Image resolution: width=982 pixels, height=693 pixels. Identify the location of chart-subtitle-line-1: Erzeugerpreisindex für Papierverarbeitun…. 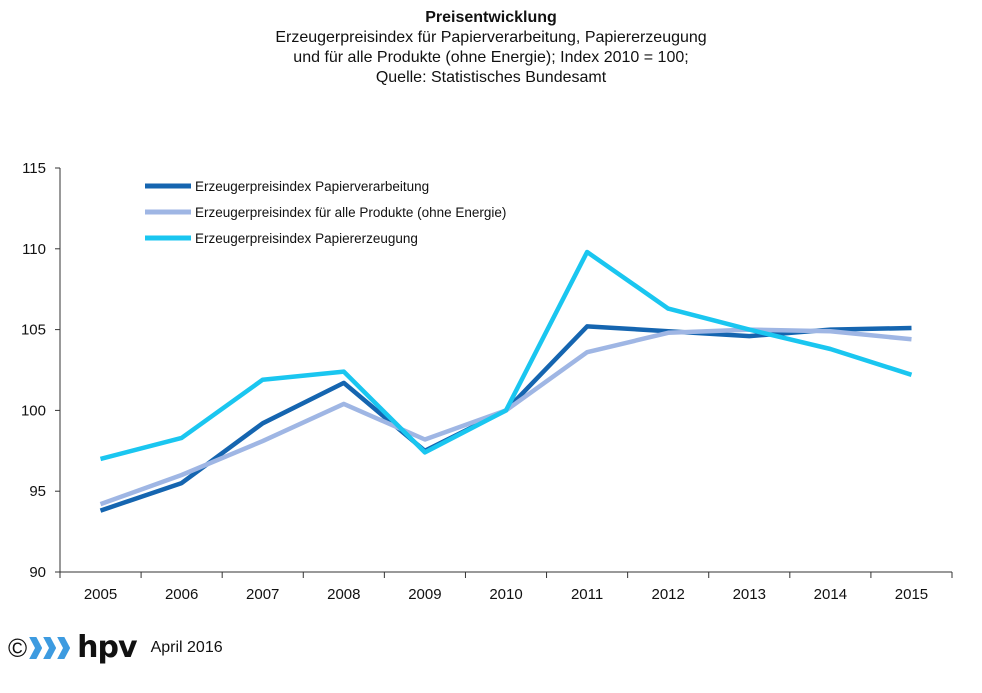
(491, 37).